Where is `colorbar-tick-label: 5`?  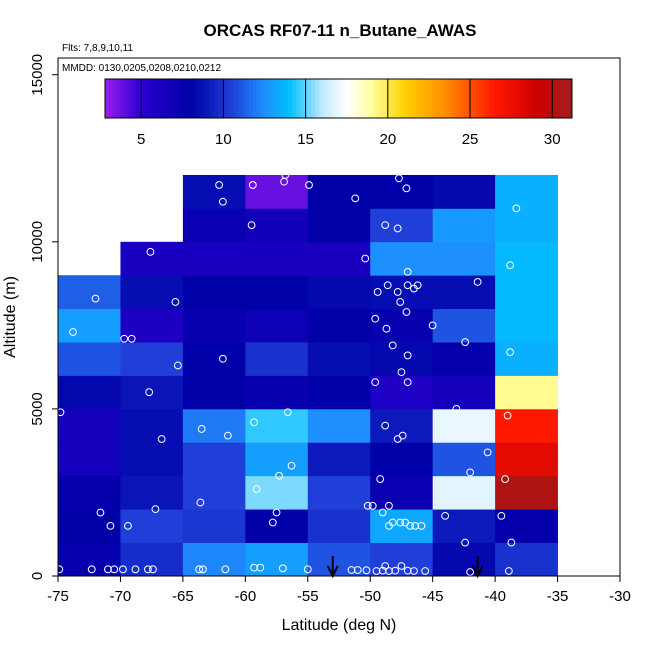
colorbar-tick-label: 5 is located at coordinates (141, 139).